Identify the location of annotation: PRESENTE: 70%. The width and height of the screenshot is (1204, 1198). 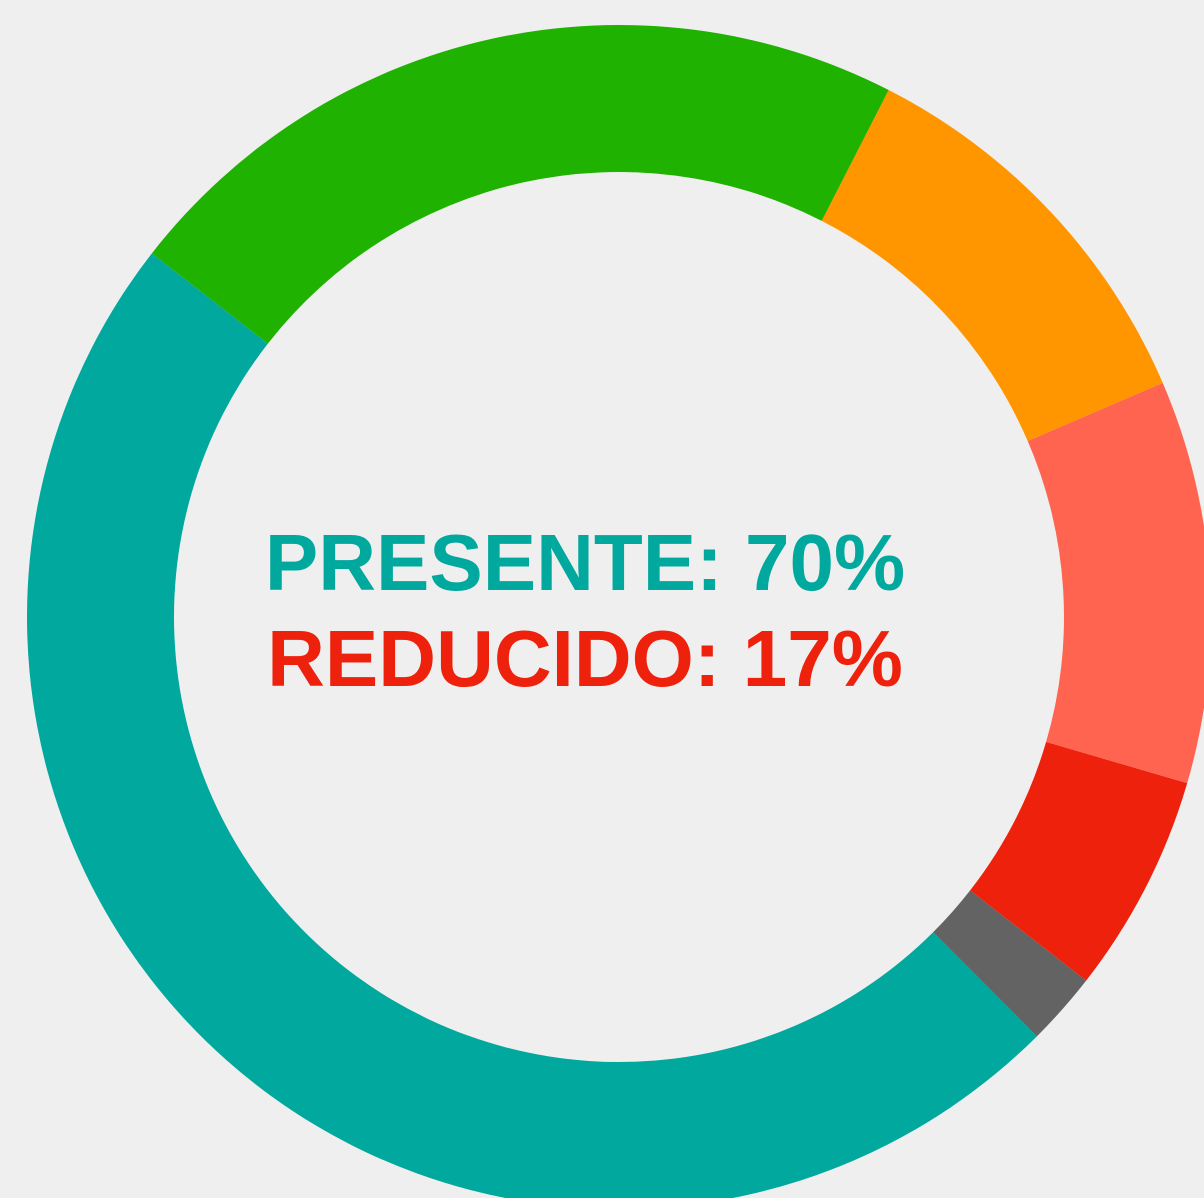
(585, 562).